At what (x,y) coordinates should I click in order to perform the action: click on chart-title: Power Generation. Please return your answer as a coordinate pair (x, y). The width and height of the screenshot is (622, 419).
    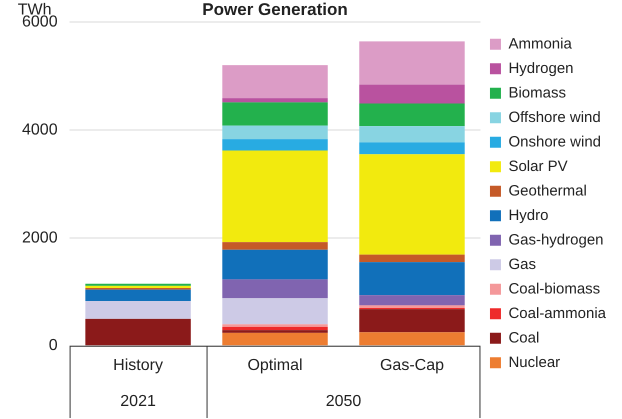
    Looking at the image, I should click on (275, 10).